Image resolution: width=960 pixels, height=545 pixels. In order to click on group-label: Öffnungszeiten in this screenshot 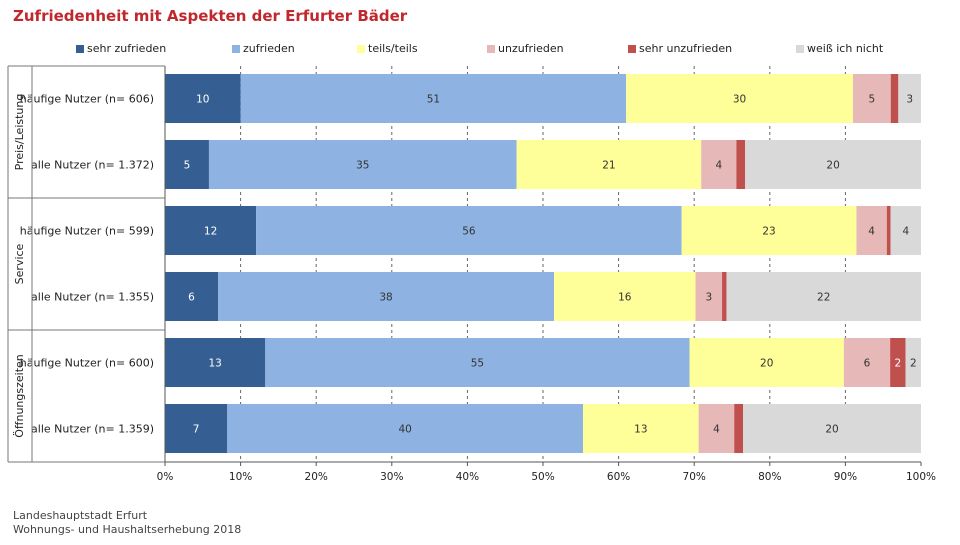, I will do `click(19, 396)`.